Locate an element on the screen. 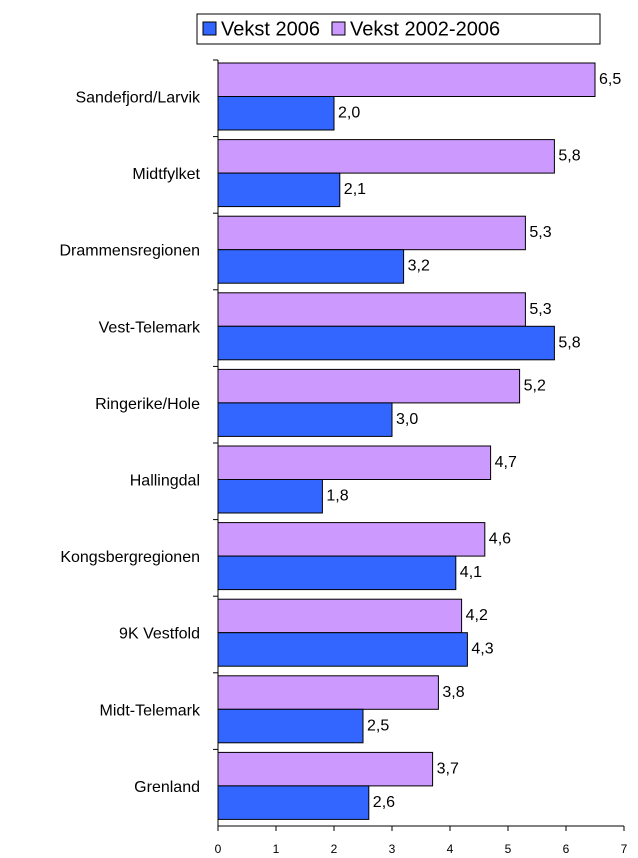 This screenshot has width=638, height=858. legend-label: Vekst 2002-2006 is located at coordinates (425, 29).